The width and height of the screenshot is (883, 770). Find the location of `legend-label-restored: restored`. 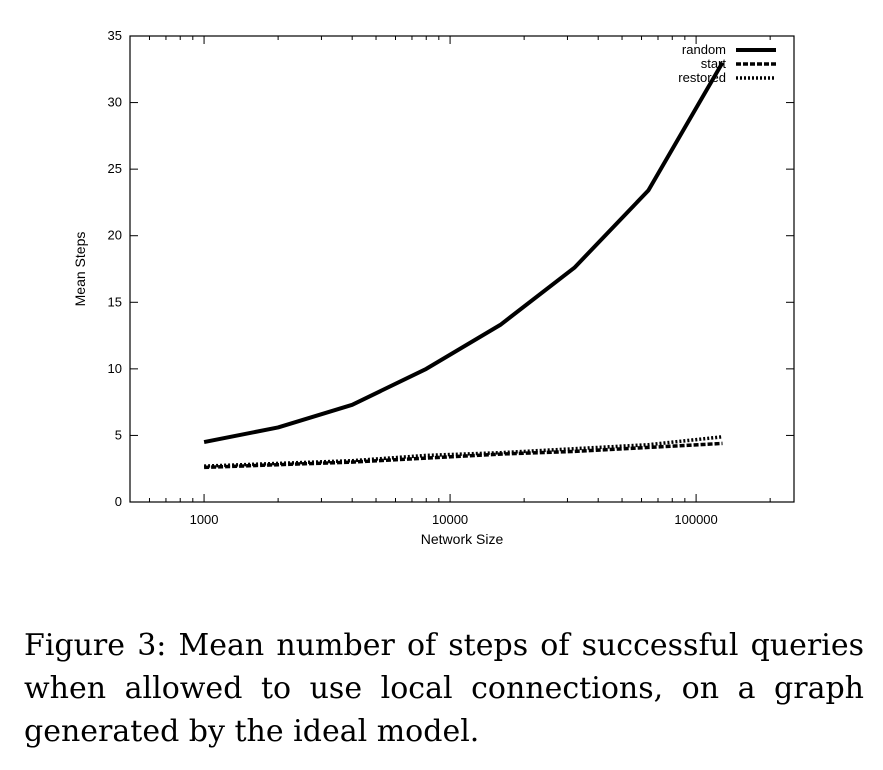

legend-label-restored: restored is located at coordinates (702, 77).